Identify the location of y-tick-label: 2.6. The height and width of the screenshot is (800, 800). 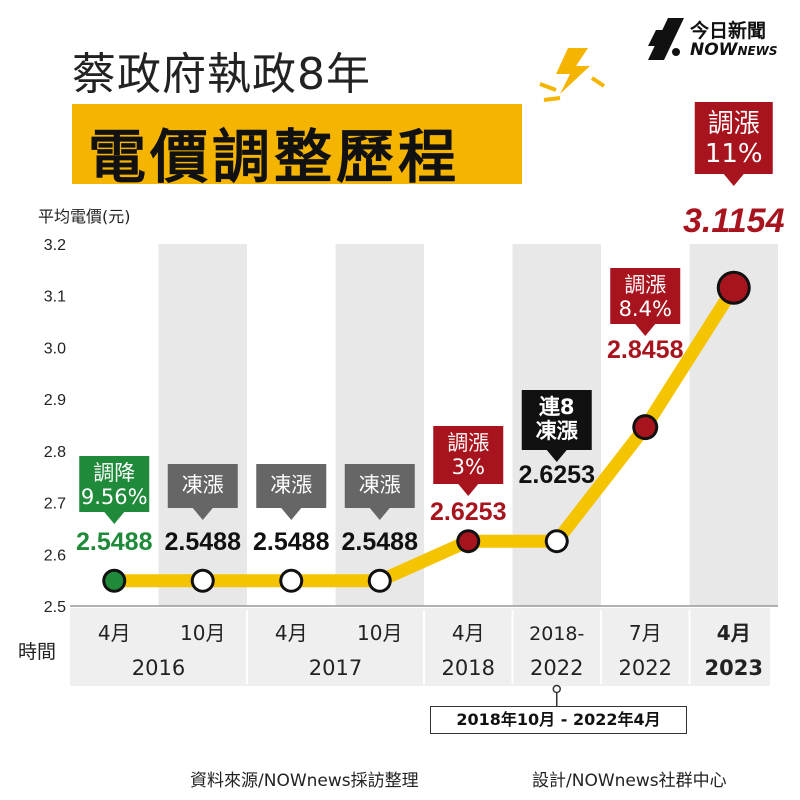
(55, 555).